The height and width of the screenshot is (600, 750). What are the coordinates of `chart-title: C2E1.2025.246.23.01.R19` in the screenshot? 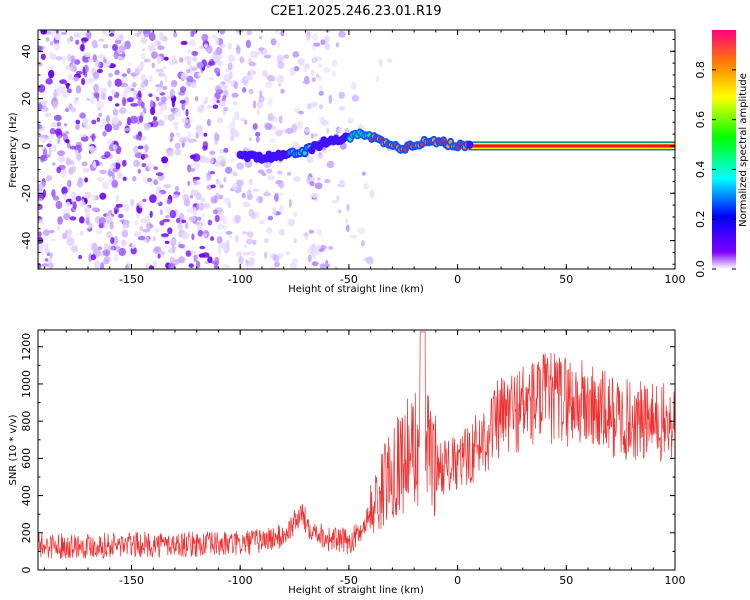 It's located at (355, 11).